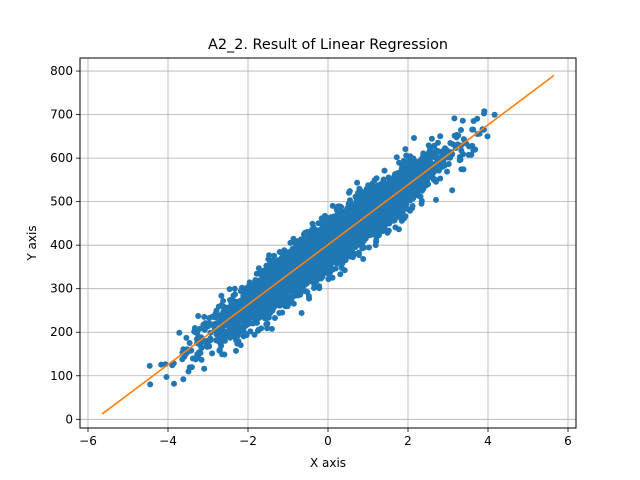  Describe the element at coordinates (328, 441) in the screenshot. I see `x-tick-label: 0` at that location.